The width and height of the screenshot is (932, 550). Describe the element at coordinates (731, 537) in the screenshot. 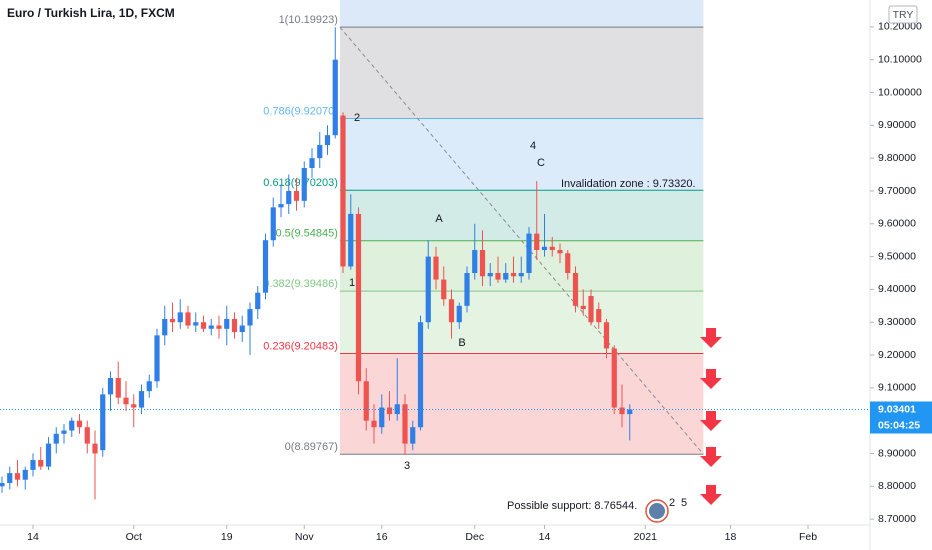

I see `x-tick-label: 18` at that location.